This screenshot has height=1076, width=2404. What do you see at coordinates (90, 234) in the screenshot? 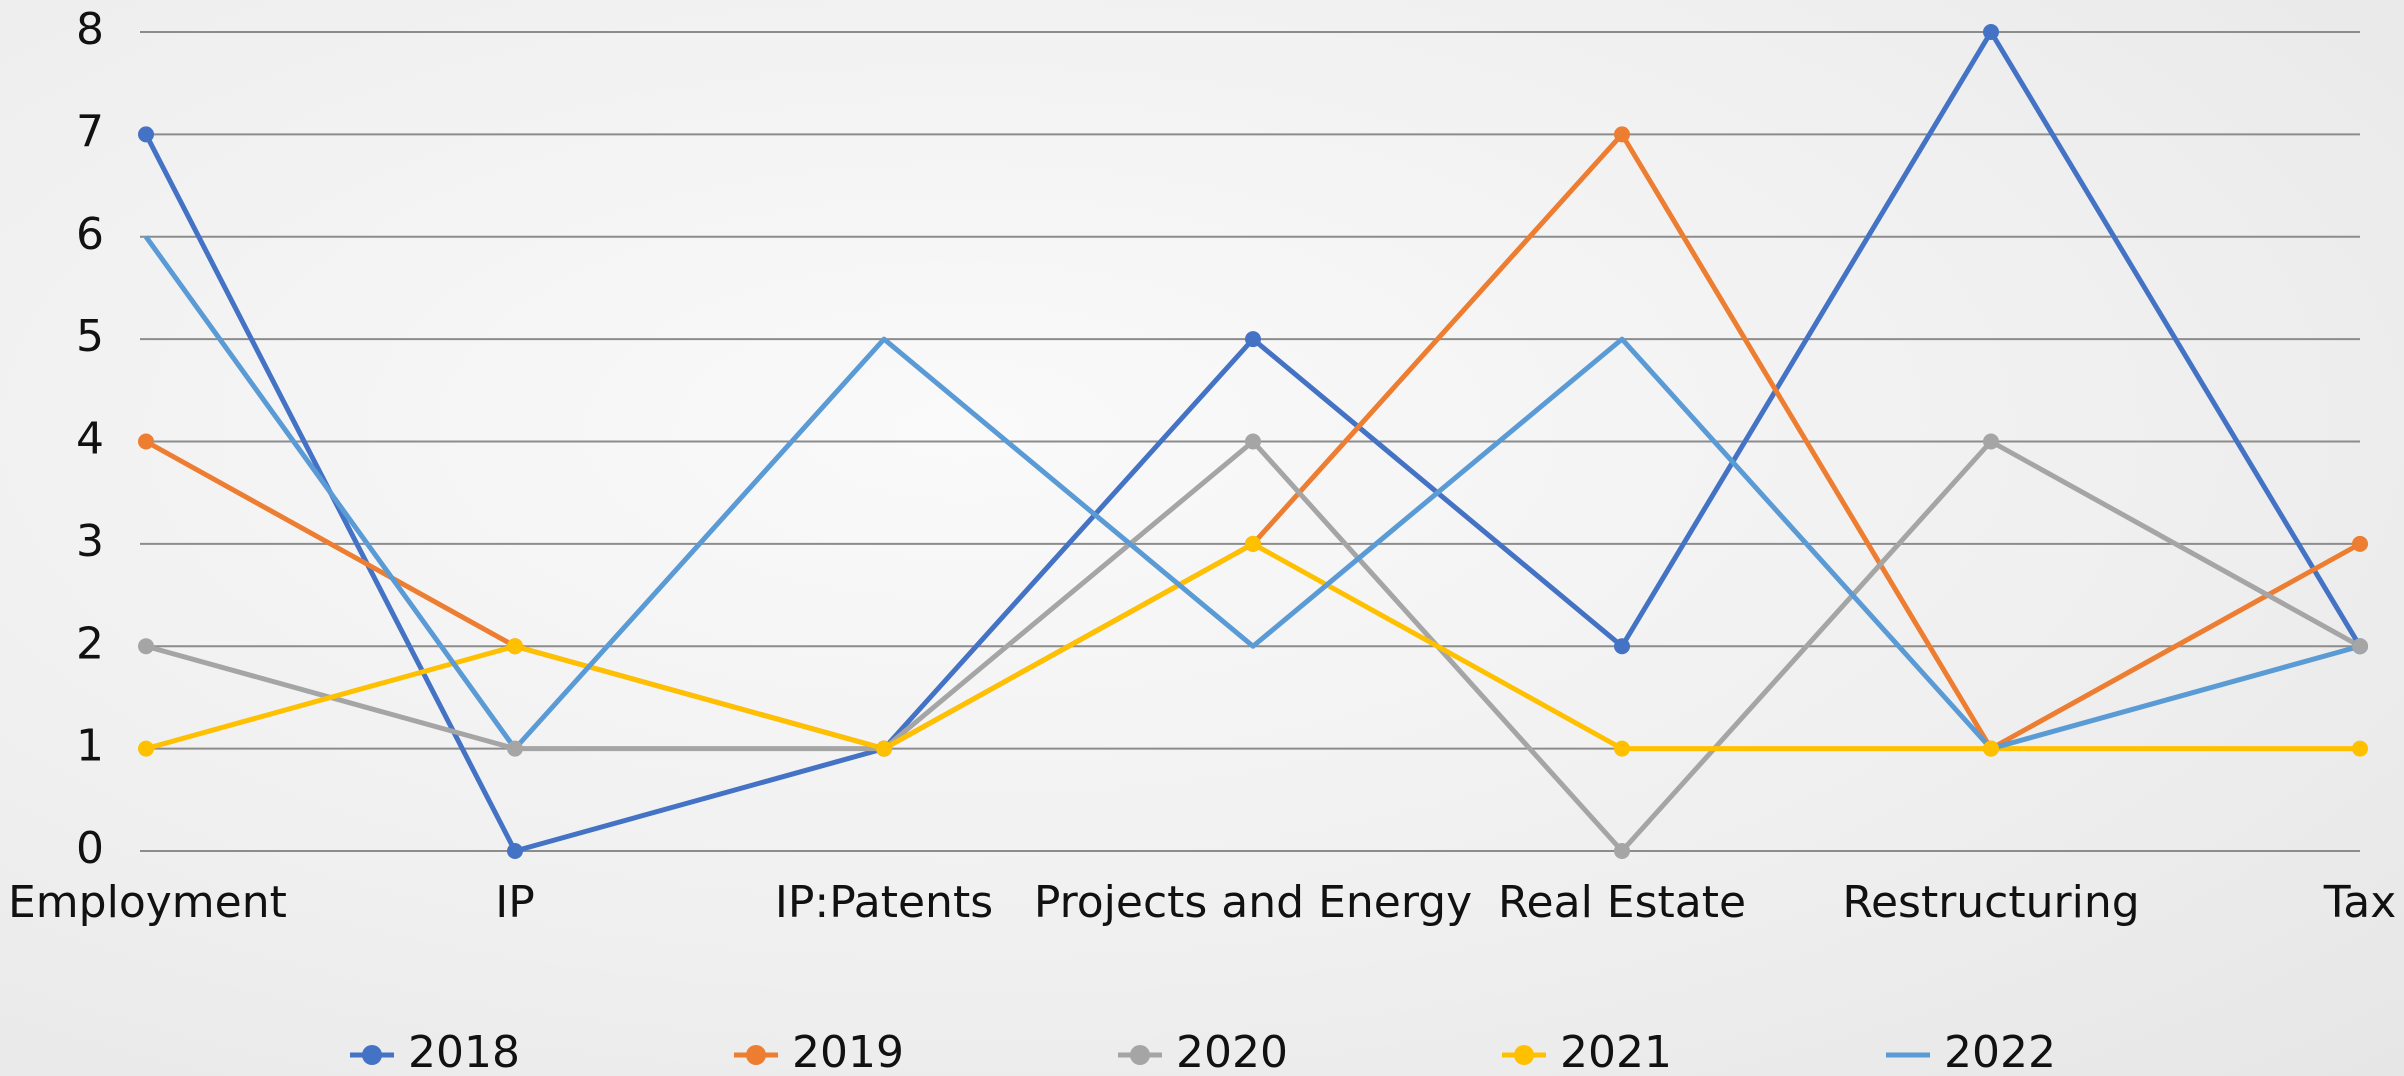
I see `y-tick-label: 6` at bounding box center [90, 234].